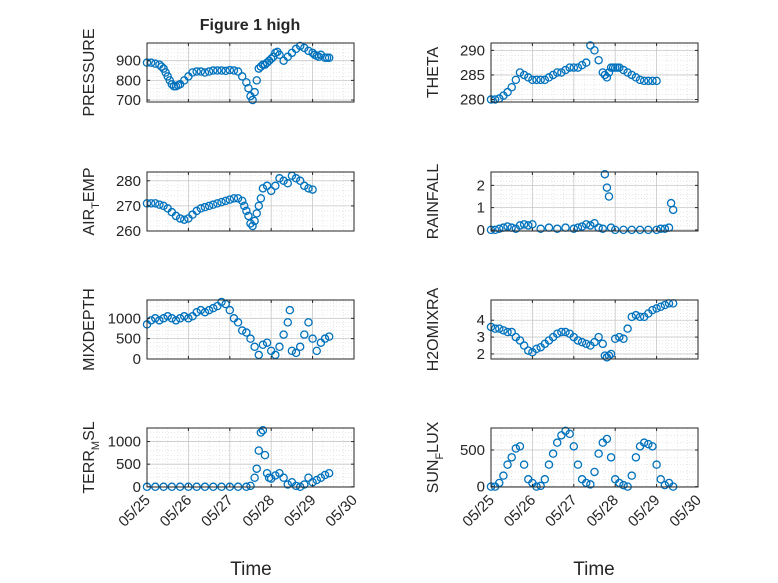 The width and height of the screenshot is (778, 583). What do you see at coordinates (137, 359) in the screenshot?
I see `y-tick-label: 0` at bounding box center [137, 359].